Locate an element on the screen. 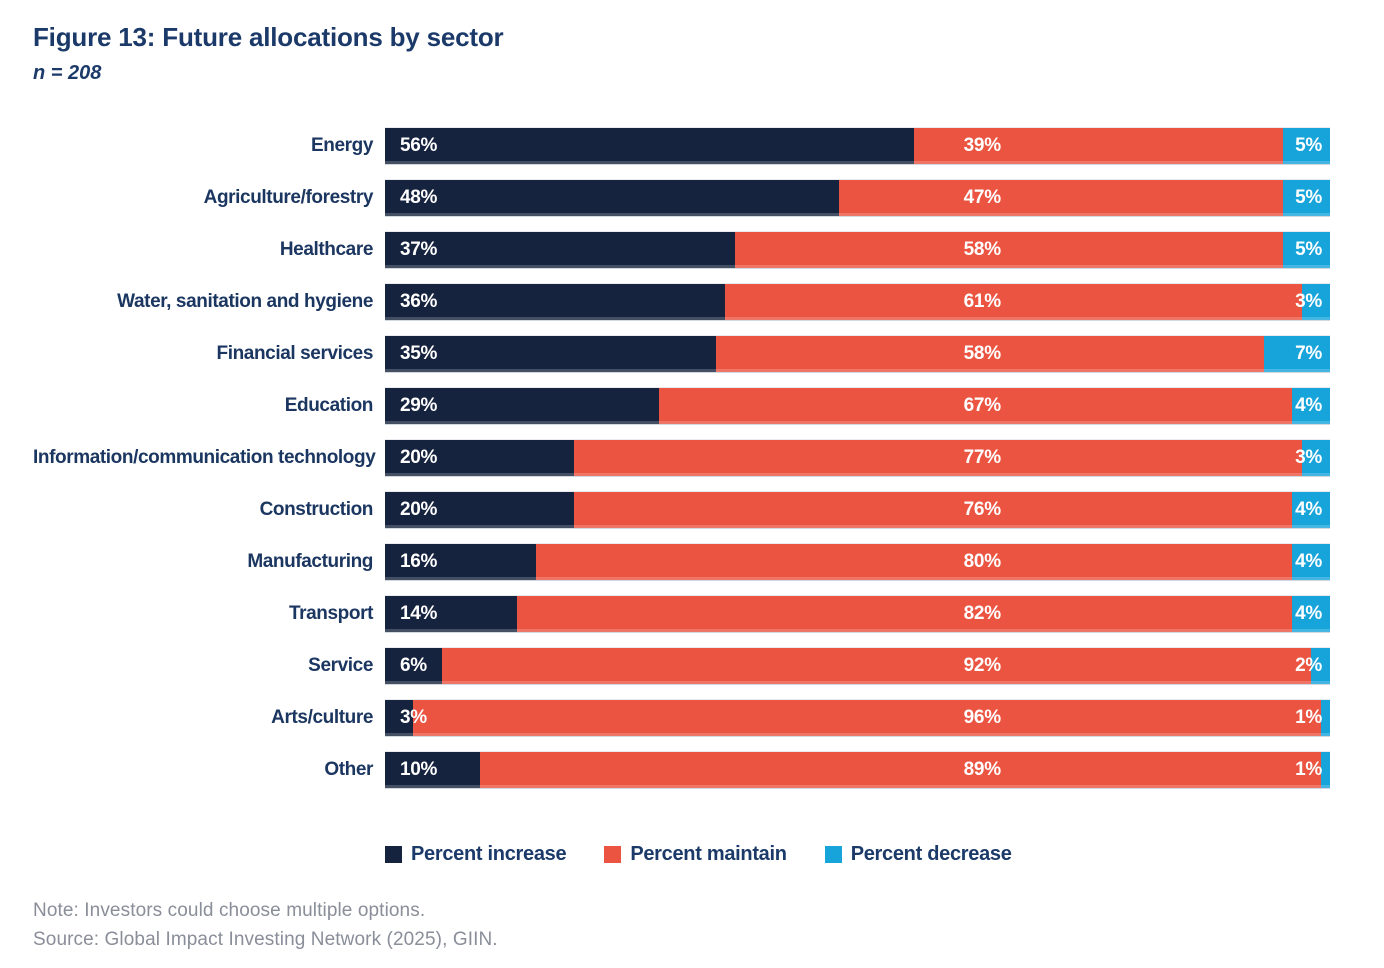 The height and width of the screenshot is (968, 1384). value-label-increase: 37% is located at coordinates (419, 249).